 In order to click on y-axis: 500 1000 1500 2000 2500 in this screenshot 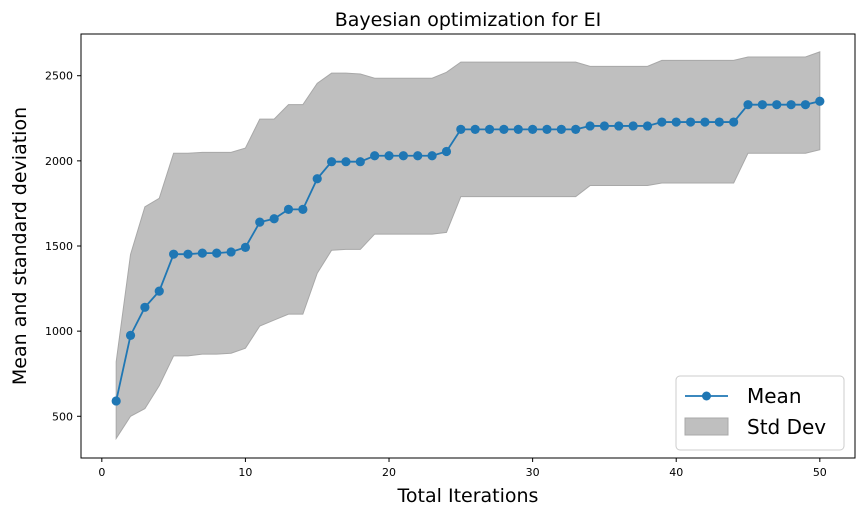, I will do `click(63, 246)`.